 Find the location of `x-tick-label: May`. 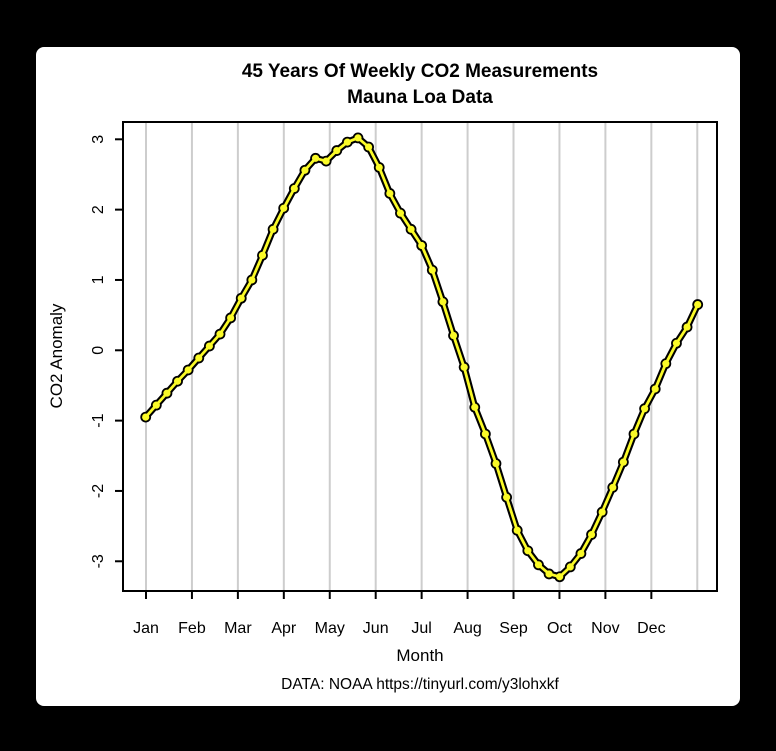

x-tick-label: May is located at coordinates (330, 628).